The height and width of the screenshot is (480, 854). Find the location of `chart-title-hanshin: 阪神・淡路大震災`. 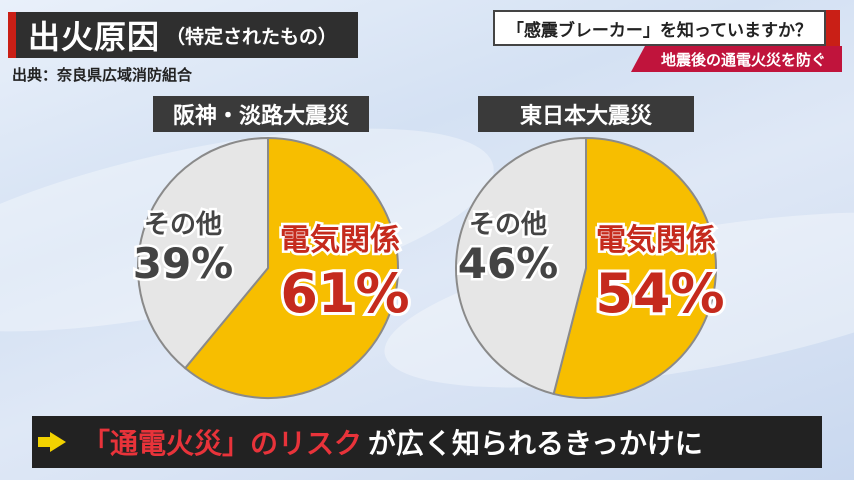

chart-title-hanshin: 阪神・淡路大震災 is located at coordinates (261, 114).